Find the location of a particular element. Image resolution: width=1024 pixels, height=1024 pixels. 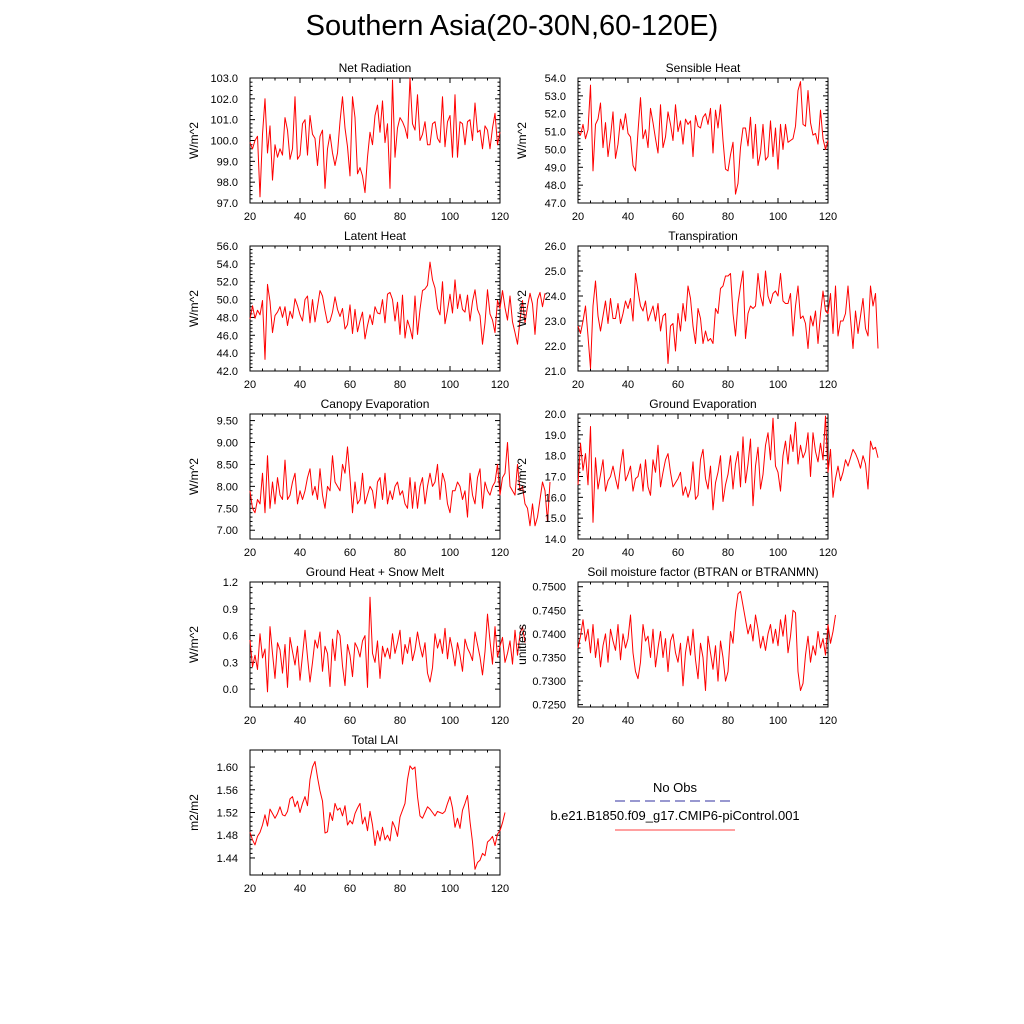

y-tick-label: 0.6 is located at coordinates (230, 637).